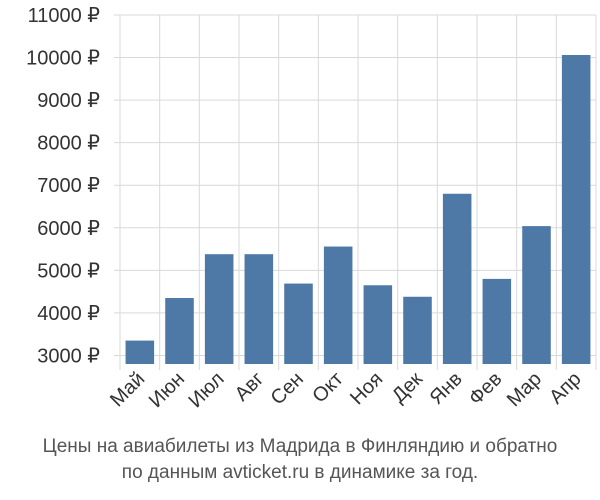 The height and width of the screenshot is (500, 600). What do you see at coordinates (68, 186) in the screenshot?
I see `y-tick-label: 7000 ₽` at bounding box center [68, 186].